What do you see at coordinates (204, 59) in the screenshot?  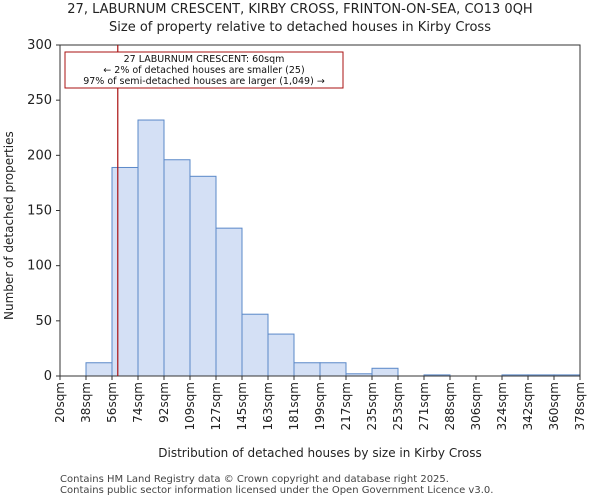 I see `annotation-line-1: 27 LABURNUM CRESCENT: 60sqm` at bounding box center [204, 59].